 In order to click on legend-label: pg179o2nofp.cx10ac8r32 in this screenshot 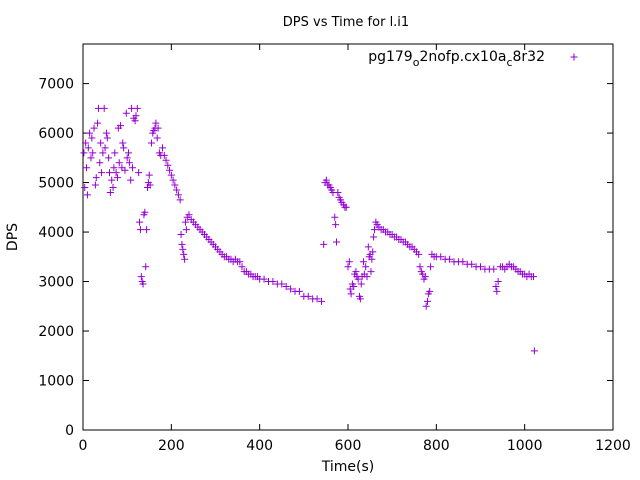, I will do `click(456, 59)`.